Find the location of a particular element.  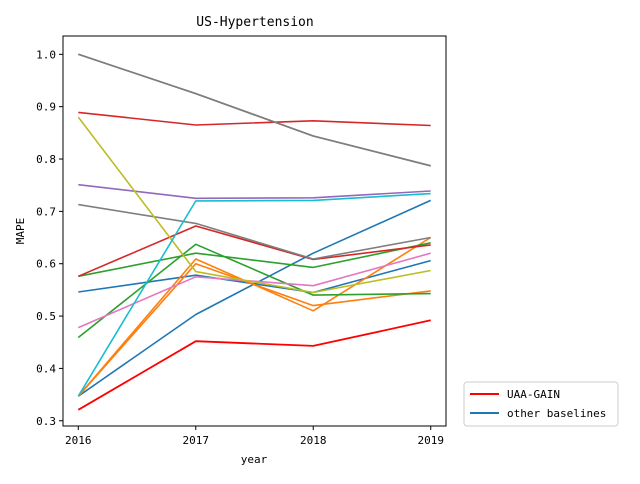

legend-frame is located at coordinates (541, 404).